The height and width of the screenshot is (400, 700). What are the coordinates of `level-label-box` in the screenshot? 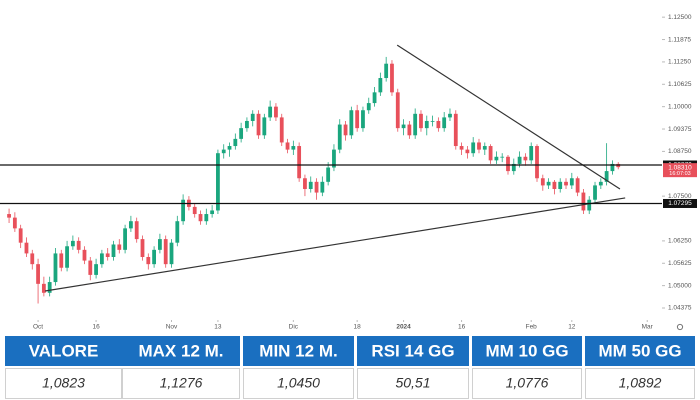 It's located at (680, 203).